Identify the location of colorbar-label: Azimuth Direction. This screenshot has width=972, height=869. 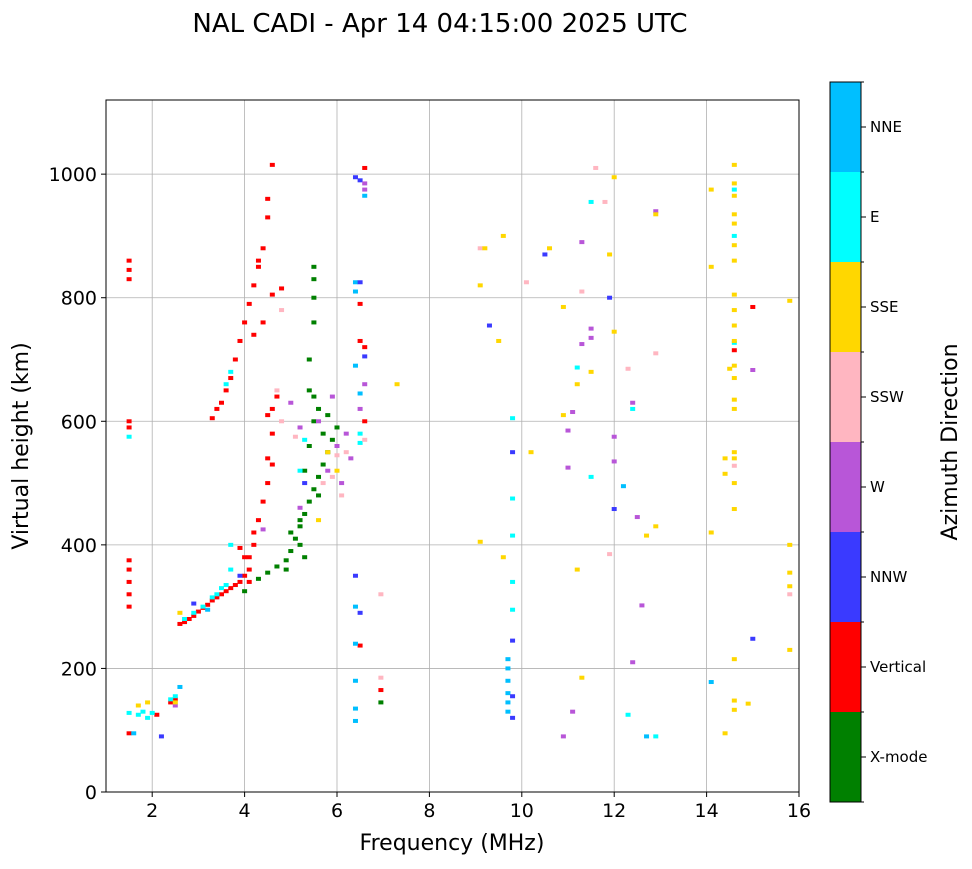
(950, 441).